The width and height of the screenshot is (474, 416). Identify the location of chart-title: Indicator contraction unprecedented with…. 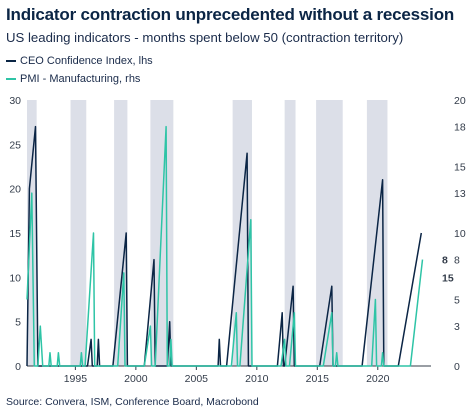
(230, 14).